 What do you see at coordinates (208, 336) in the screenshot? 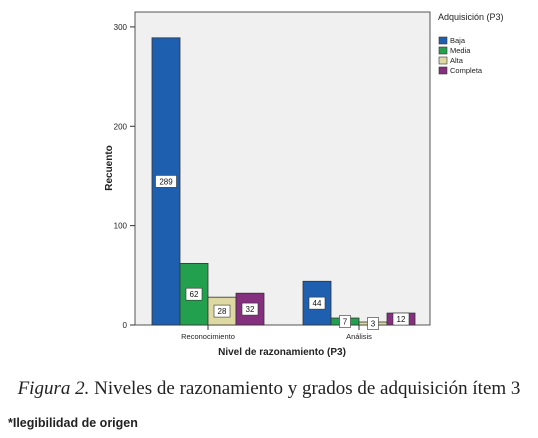
I see `x-tick-label: Reconocimiento` at bounding box center [208, 336].